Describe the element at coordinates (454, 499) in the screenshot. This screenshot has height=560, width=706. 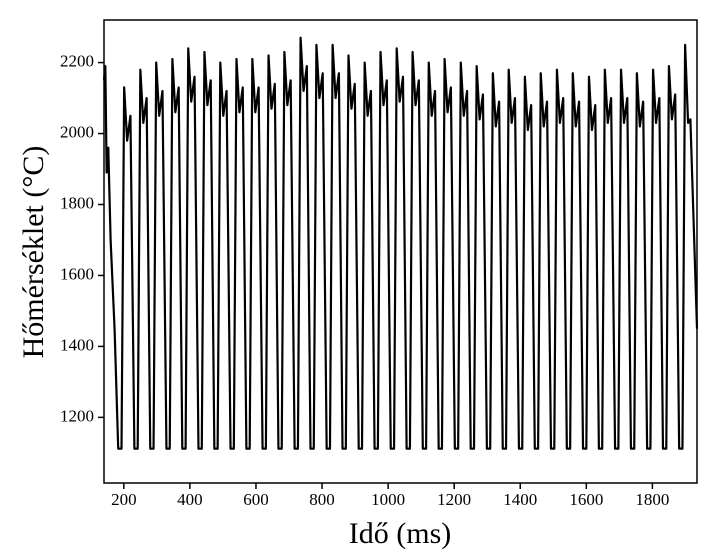
I see `x-tick-label: 1200` at that location.